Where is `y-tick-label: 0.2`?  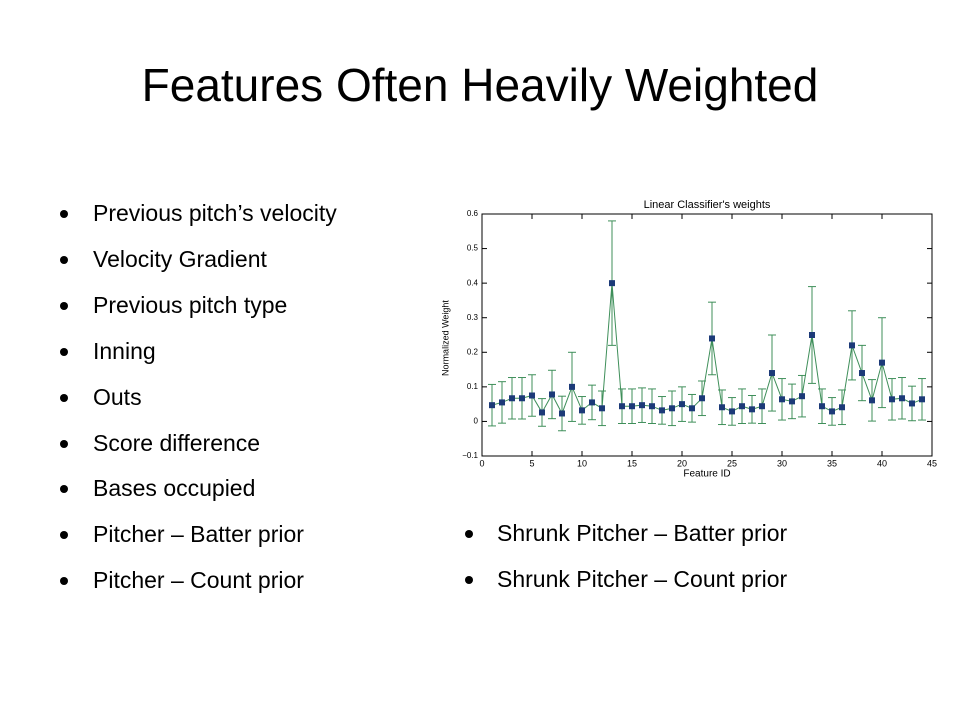 y-tick-label: 0.2 is located at coordinates (473, 351).